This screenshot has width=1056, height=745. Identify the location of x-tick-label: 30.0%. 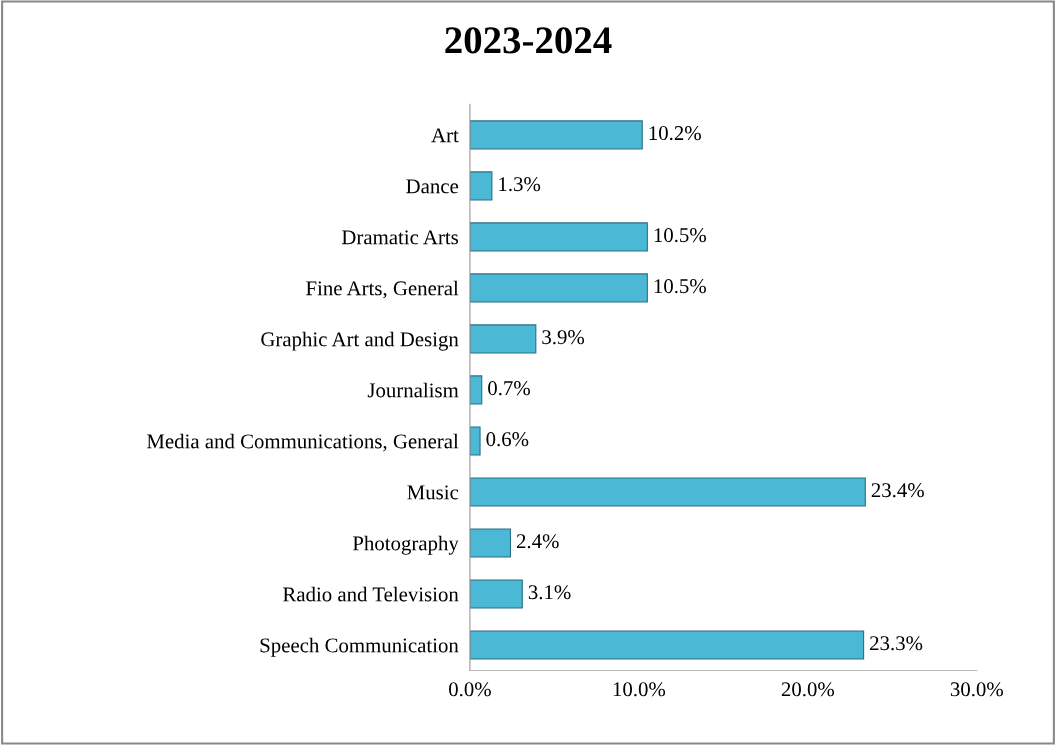
(976, 689).